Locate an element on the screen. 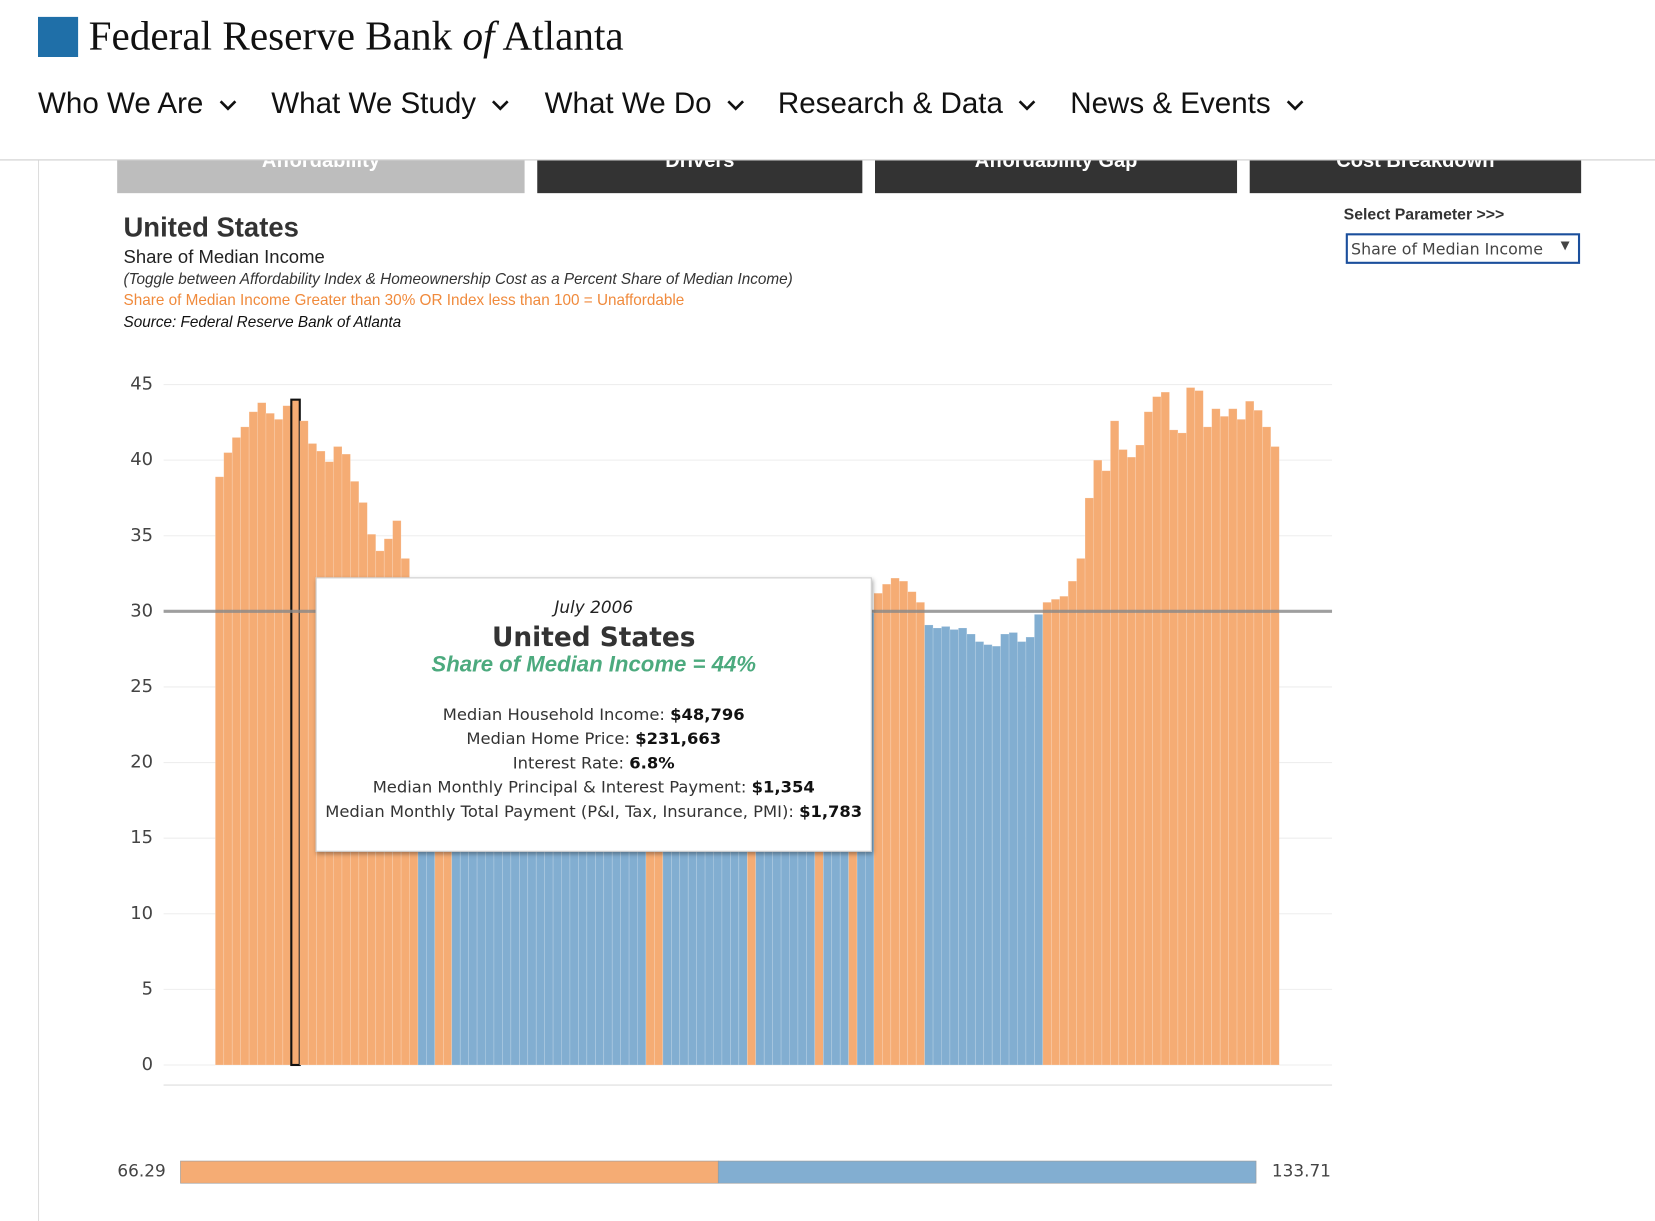 This screenshot has height=1221, width=1655. nav-label: Who We Are is located at coordinates (120, 103).